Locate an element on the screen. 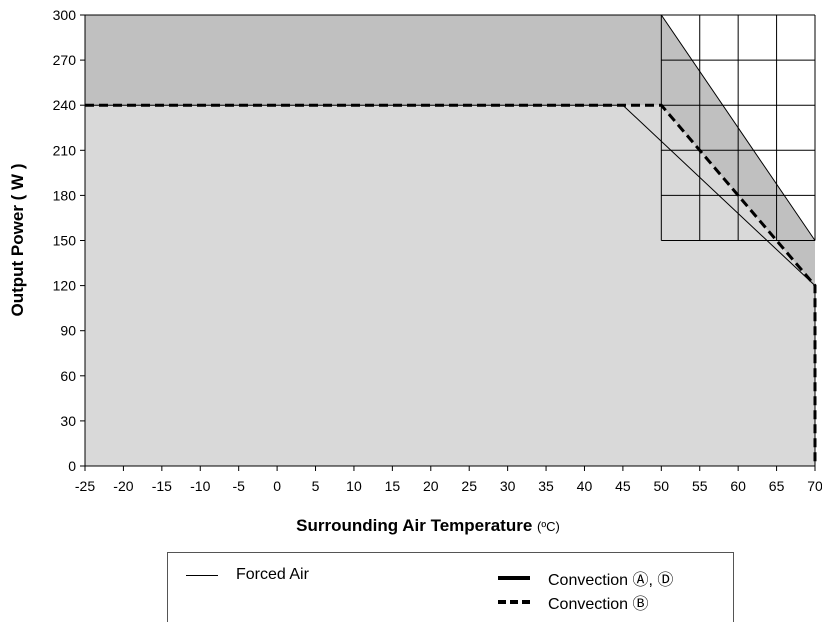 This screenshot has height=622, width=822. y-tick-label: 180 is located at coordinates (65, 195).